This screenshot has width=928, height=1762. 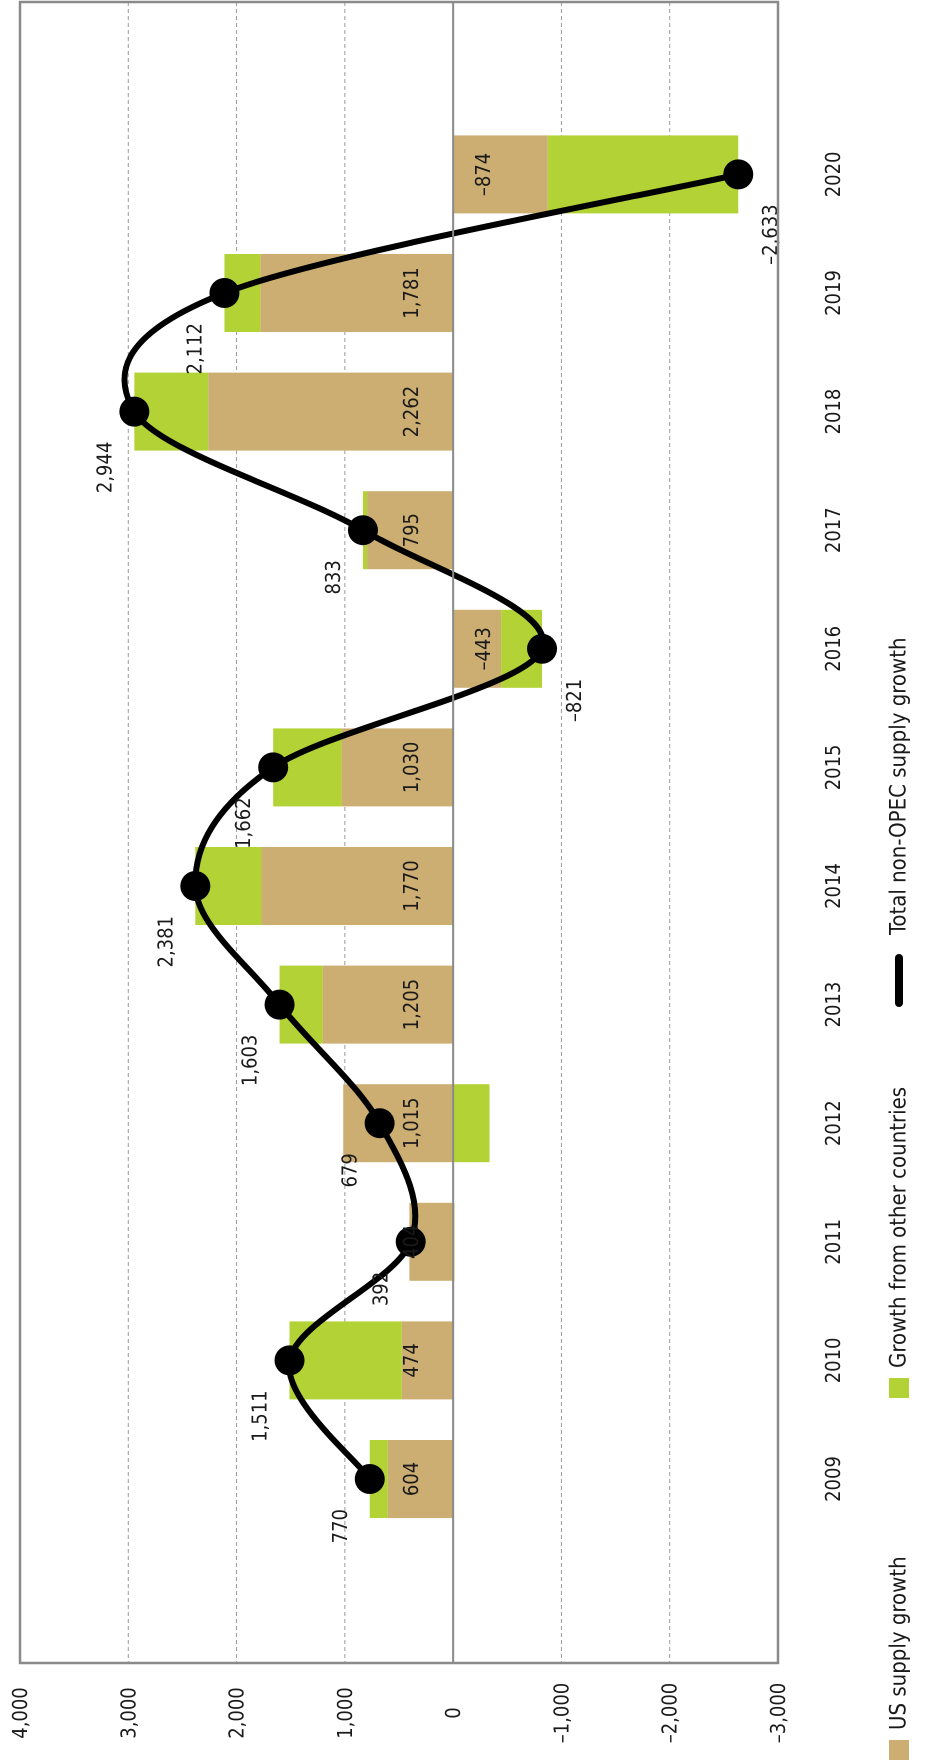 I want to click on us-value-label: –874, so click(x=483, y=174).